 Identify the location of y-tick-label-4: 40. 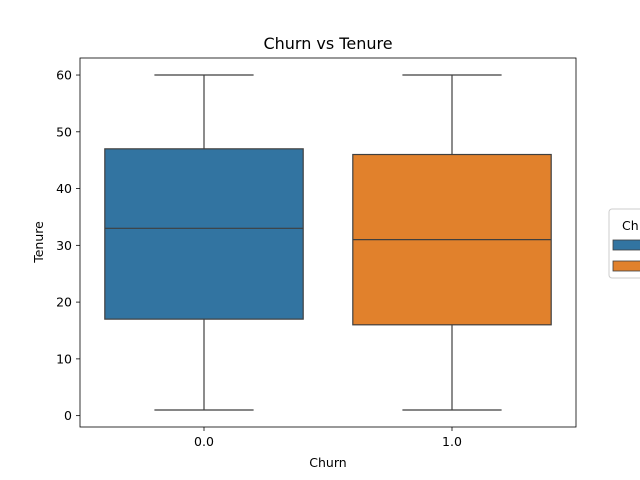
(64, 188).